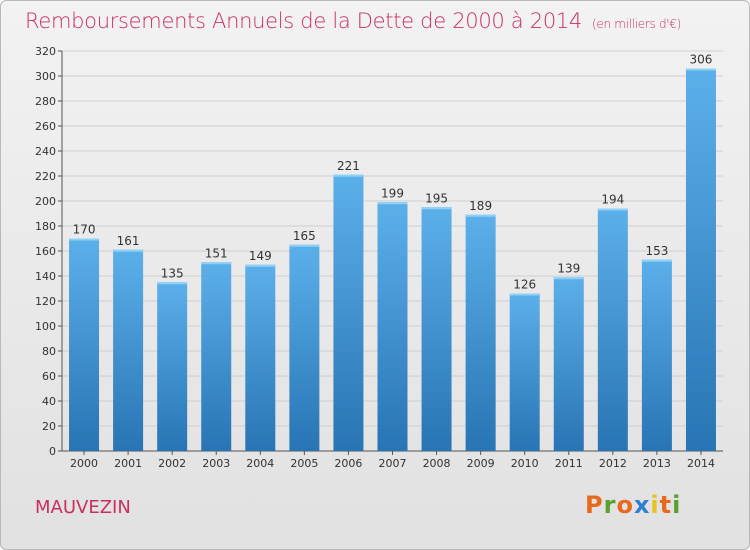 The width and height of the screenshot is (750, 550). I want to click on bar-value-label: 221, so click(348, 166).